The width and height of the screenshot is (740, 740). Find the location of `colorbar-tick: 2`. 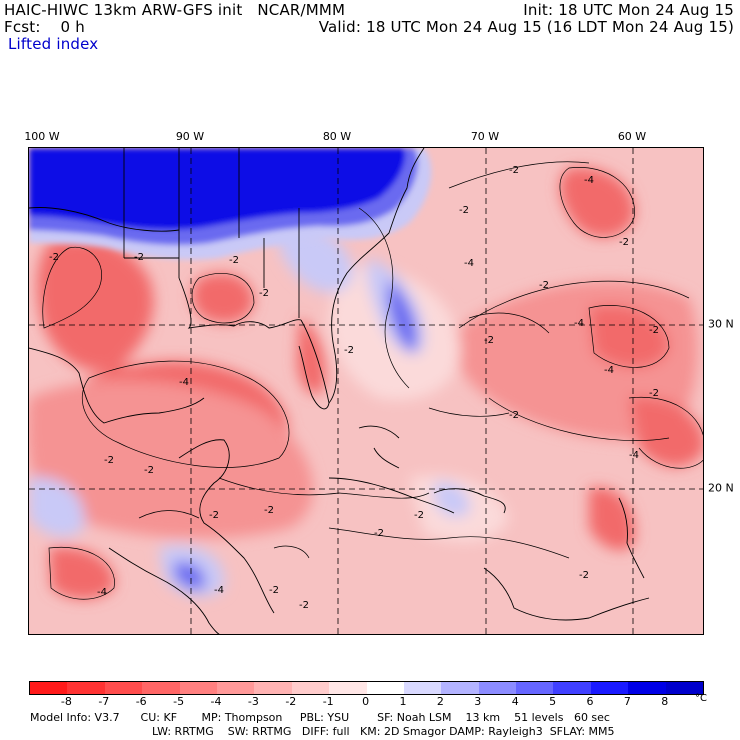

colorbar-tick: 2 is located at coordinates (440, 701).